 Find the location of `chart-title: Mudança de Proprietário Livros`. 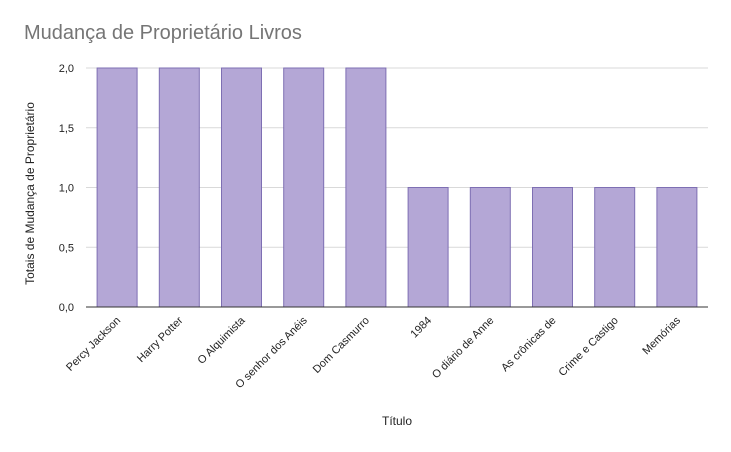

chart-title: Mudança de Proprietário Livros is located at coordinates (163, 33).